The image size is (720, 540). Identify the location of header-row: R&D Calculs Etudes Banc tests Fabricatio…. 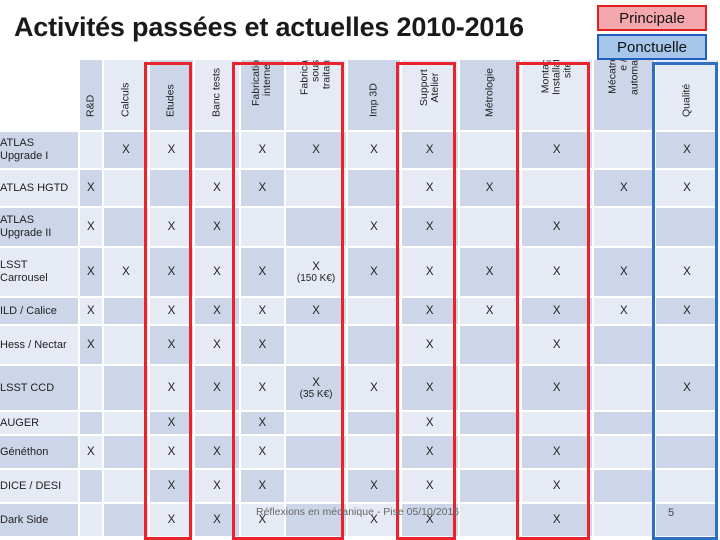
(360, 96).